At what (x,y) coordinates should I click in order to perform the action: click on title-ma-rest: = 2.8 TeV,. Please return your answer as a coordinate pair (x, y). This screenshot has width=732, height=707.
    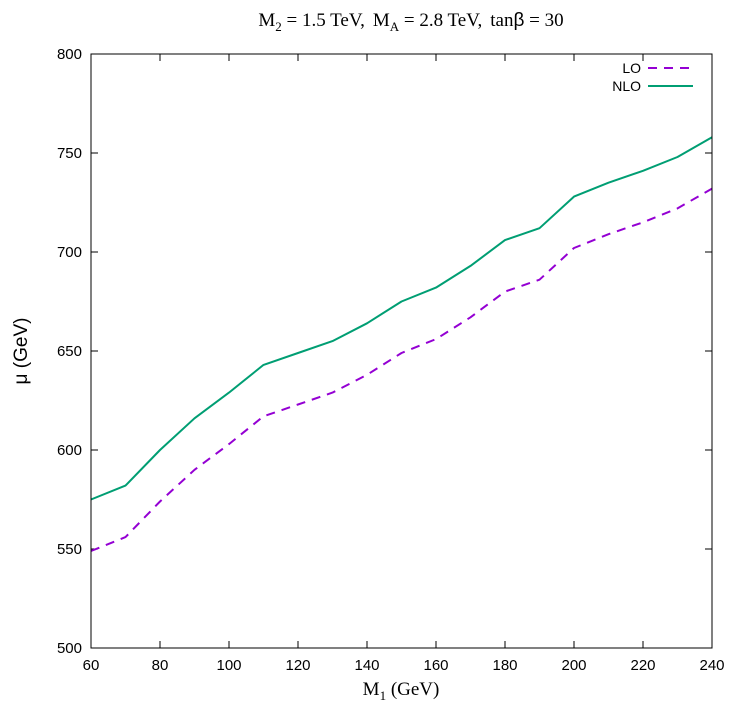
    Looking at the image, I should click on (440, 20).